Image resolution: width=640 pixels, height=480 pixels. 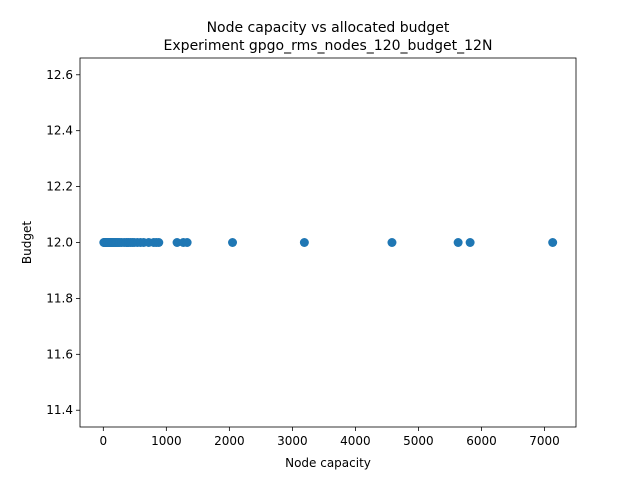 I want to click on y-axis-label: Budget, so click(x=27, y=242).